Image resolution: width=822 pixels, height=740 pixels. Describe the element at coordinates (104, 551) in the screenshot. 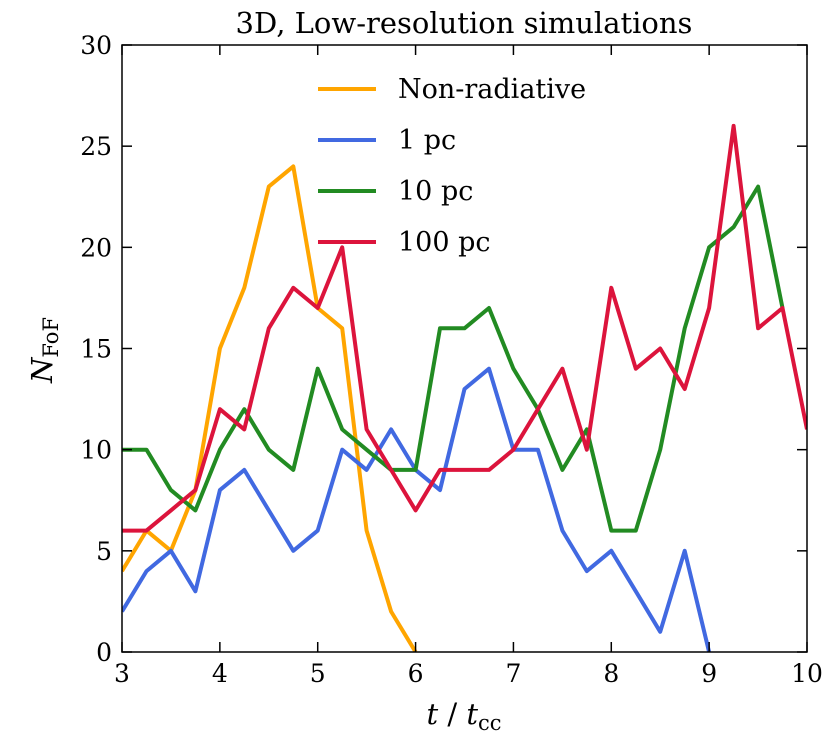

I see `y-tick-label-1: 5` at that location.